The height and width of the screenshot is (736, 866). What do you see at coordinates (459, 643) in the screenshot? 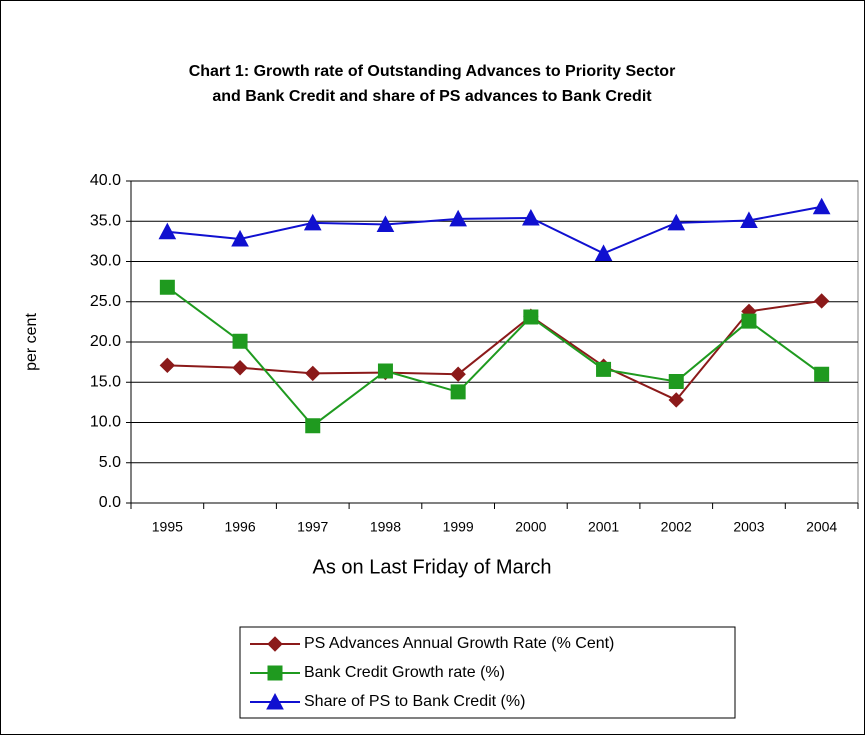
I see `legend-label: PS Advances Annual Growth Rate (% Cent)` at bounding box center [459, 643].